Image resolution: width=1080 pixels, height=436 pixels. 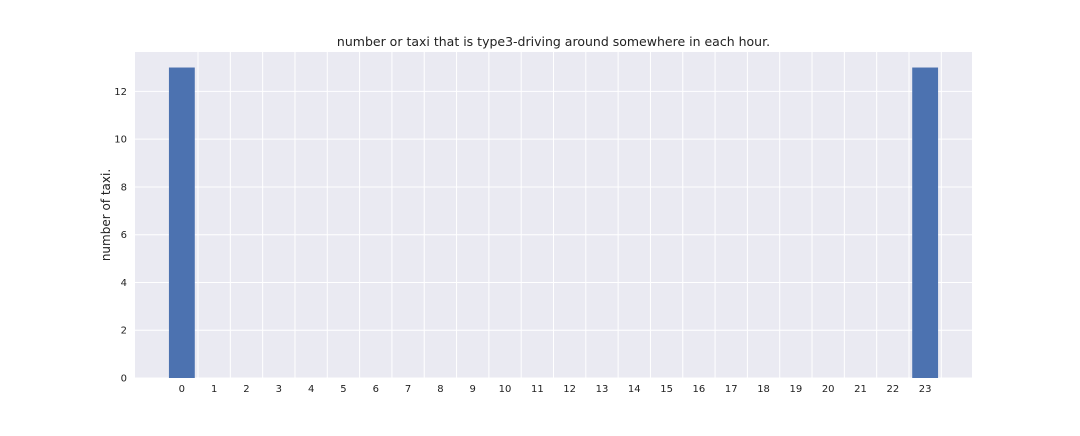 I want to click on x-tick-label: 19, so click(x=796, y=389).